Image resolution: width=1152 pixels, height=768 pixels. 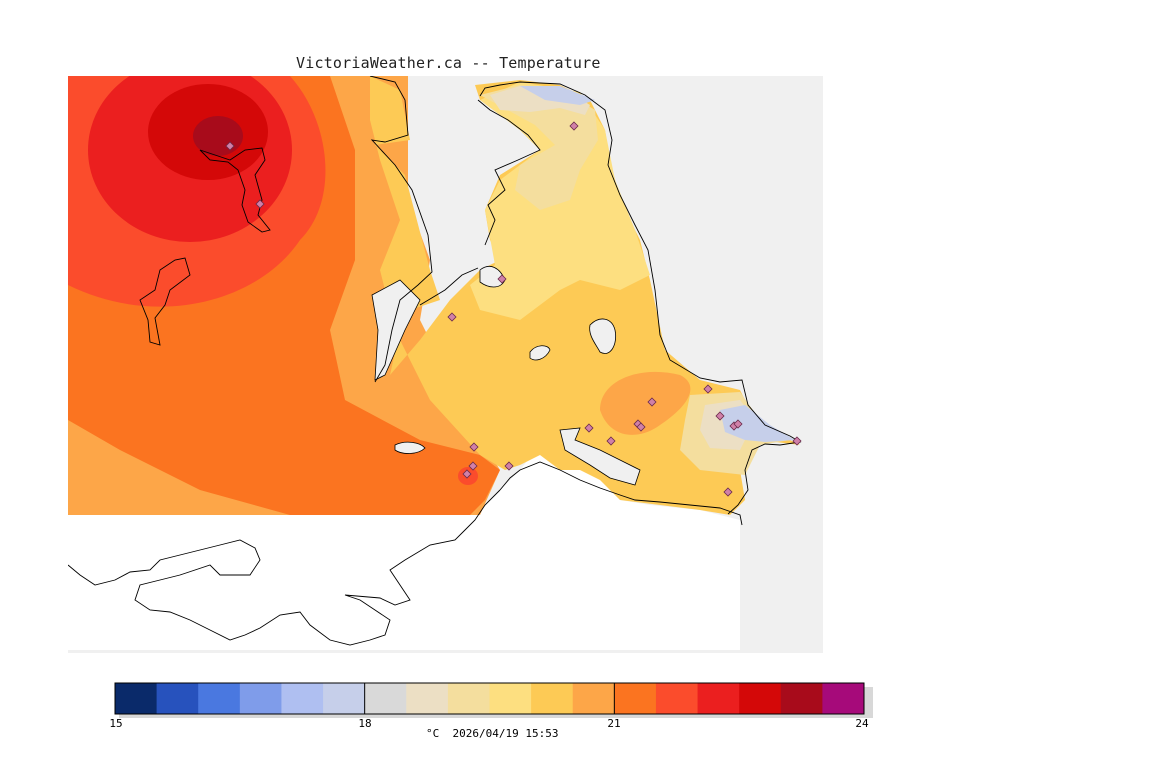 I want to click on contour-east-coolest, so click(x=757, y=423).